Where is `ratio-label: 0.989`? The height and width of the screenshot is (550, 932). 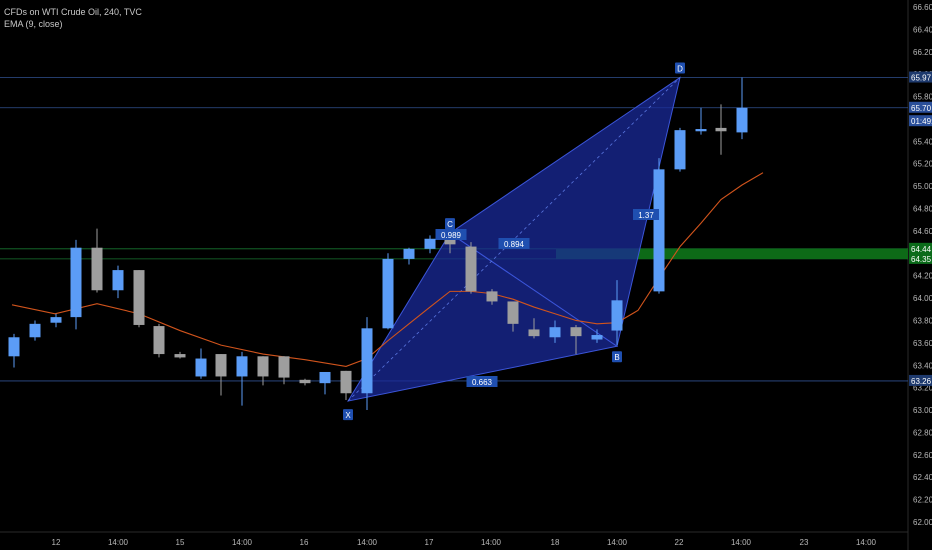 ratio-label: 0.989 is located at coordinates (451, 235).